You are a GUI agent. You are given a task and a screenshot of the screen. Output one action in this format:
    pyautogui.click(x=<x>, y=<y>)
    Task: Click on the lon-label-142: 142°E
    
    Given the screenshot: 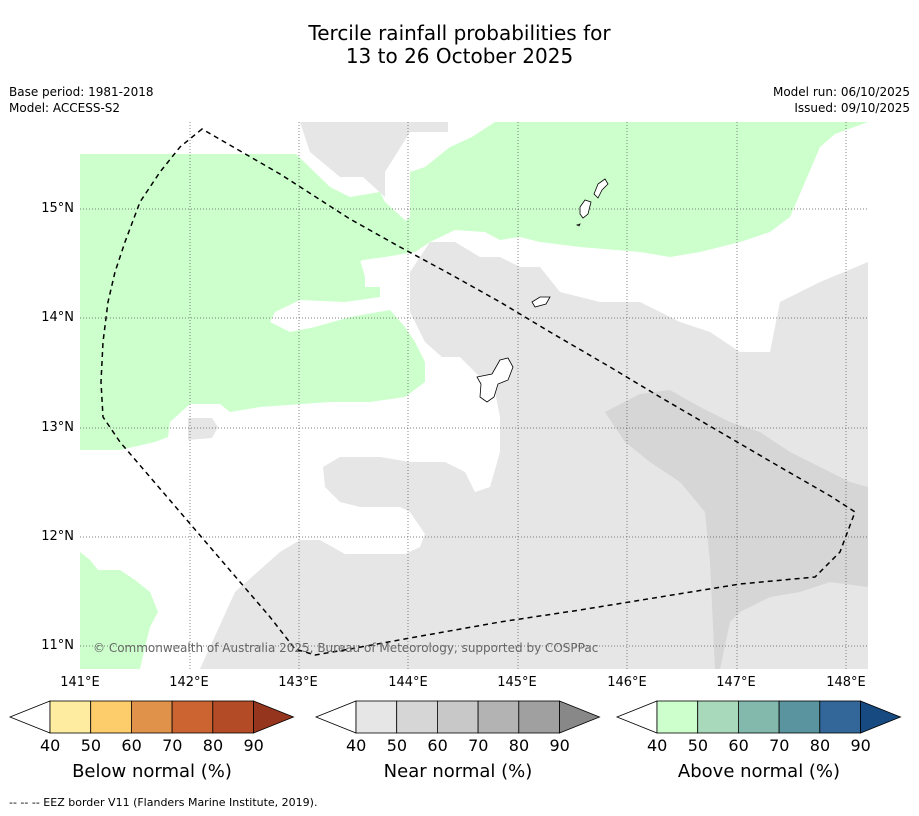 What is the action you would take?
    pyautogui.click(x=189, y=682)
    